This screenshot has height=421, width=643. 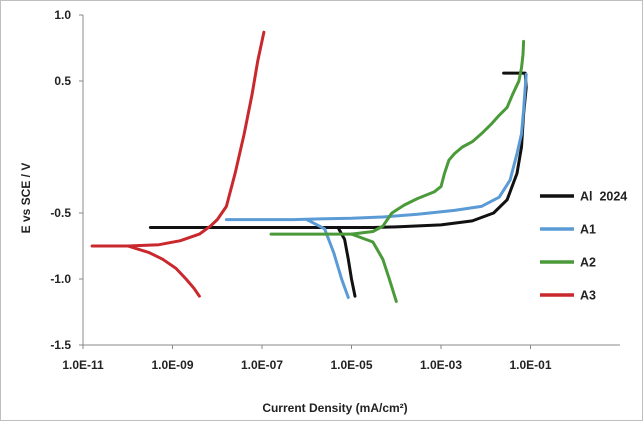 What do you see at coordinates (588, 230) in the screenshot?
I see `legend-label: A1` at bounding box center [588, 230].